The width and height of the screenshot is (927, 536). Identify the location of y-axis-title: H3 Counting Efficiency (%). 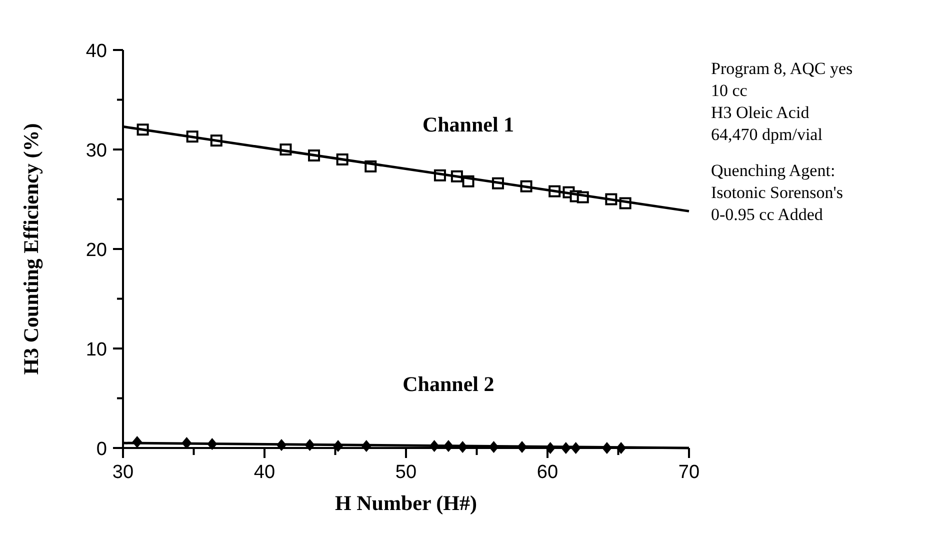
(31, 249).